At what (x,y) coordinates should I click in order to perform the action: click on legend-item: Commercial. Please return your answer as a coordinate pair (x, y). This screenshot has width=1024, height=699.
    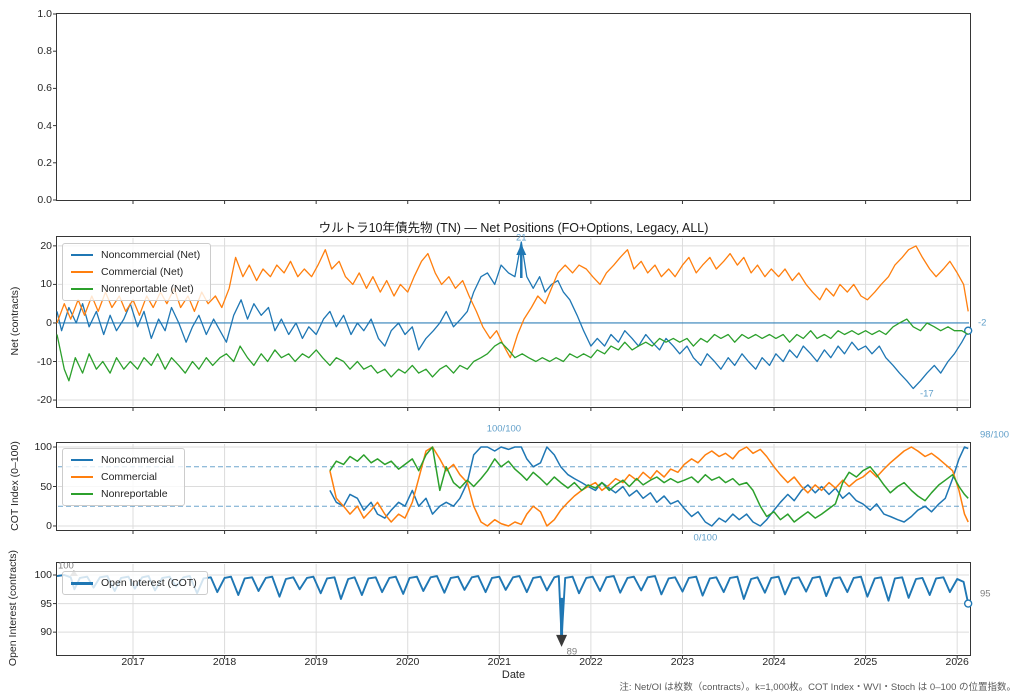
    Looking at the image, I should click on (122, 477).